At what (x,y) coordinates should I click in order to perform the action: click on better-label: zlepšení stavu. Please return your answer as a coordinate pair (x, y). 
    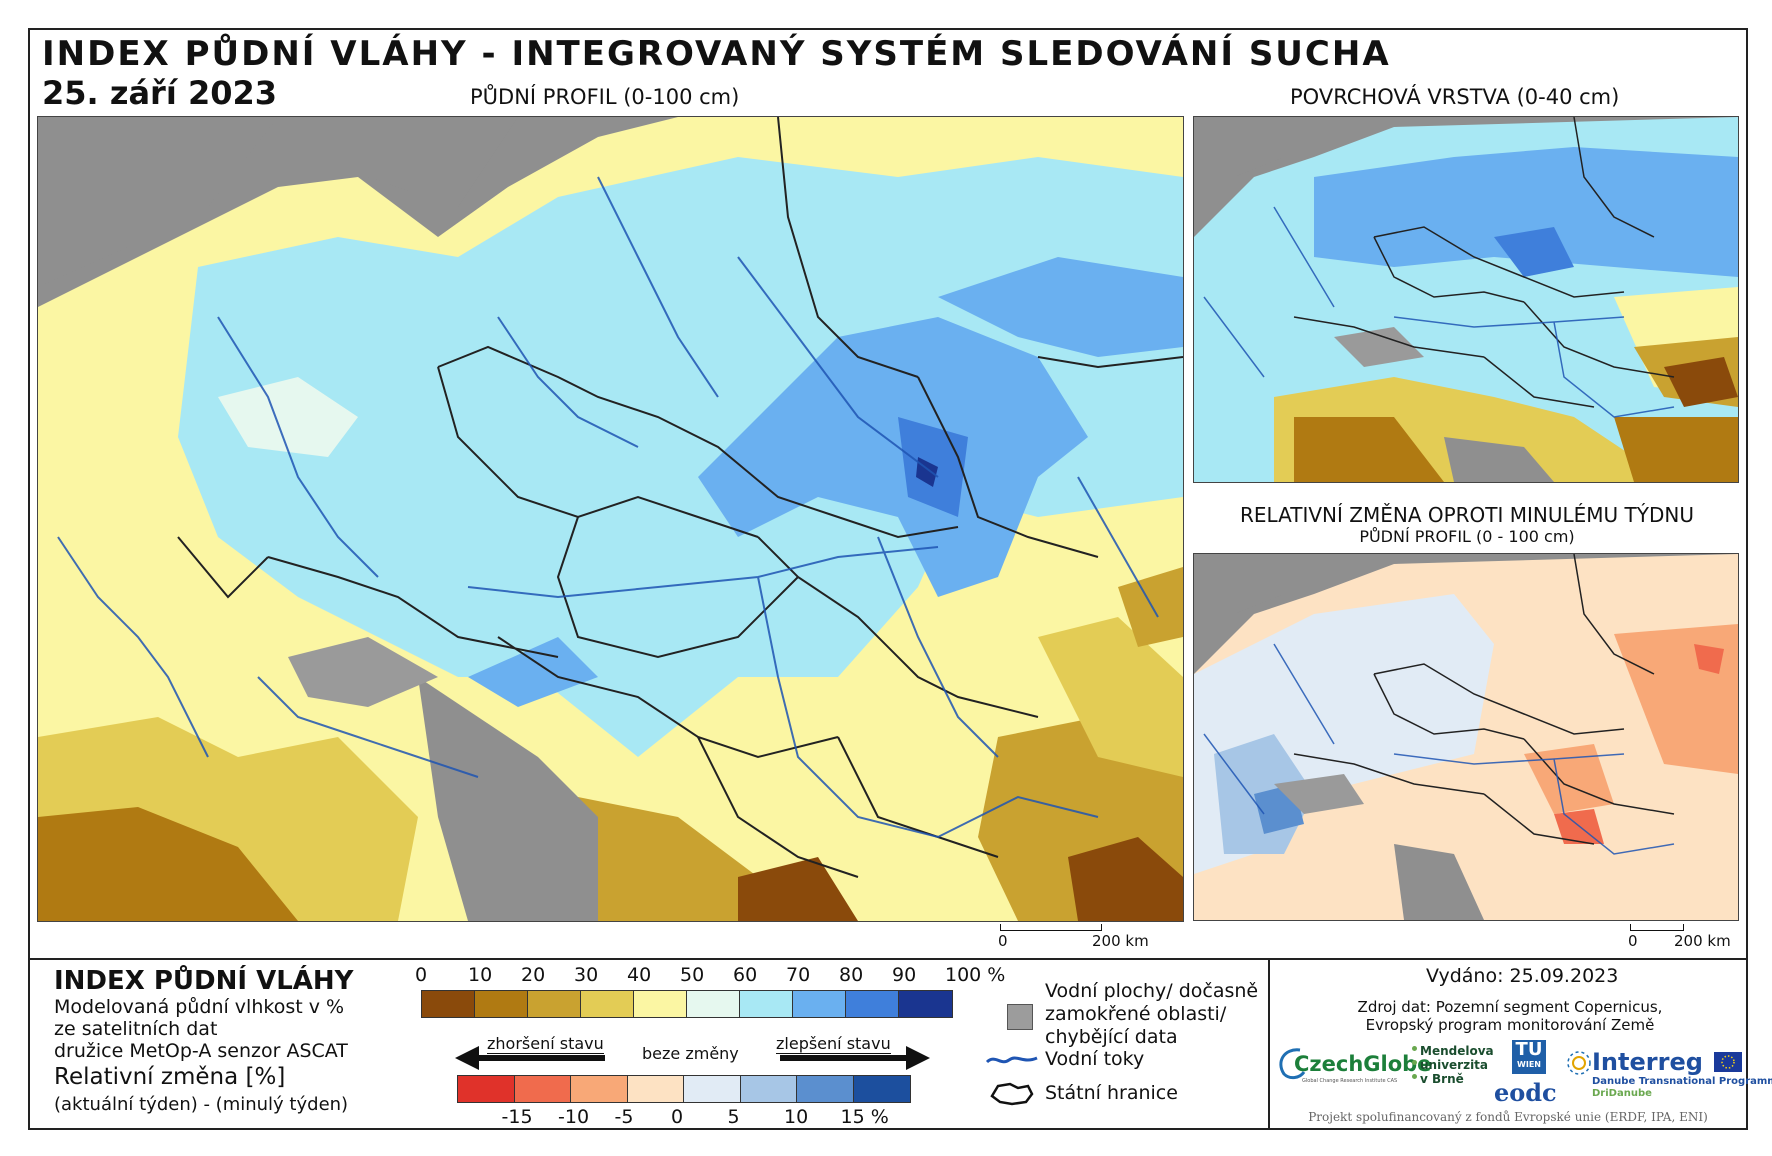
    Looking at the image, I should click on (833, 1044).